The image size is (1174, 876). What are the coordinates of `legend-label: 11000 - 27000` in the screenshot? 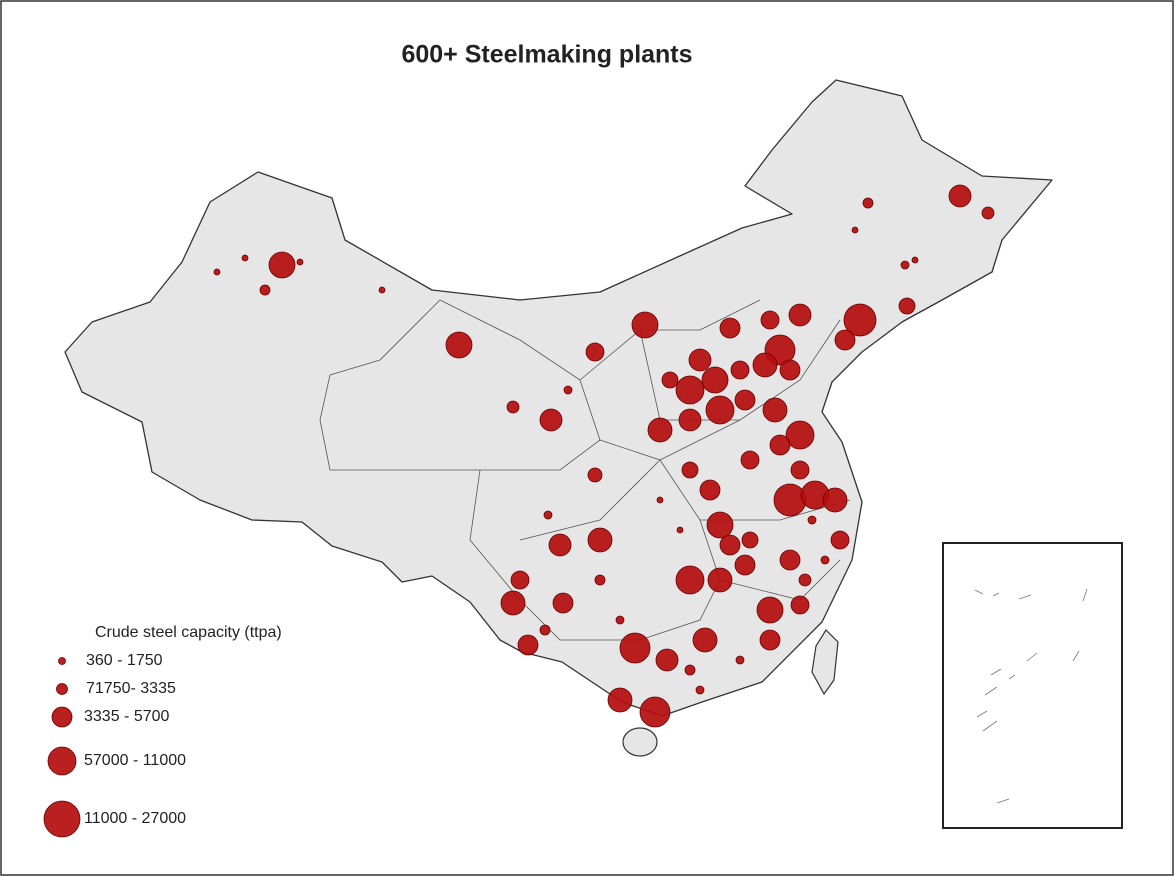 It's located at (135, 818).